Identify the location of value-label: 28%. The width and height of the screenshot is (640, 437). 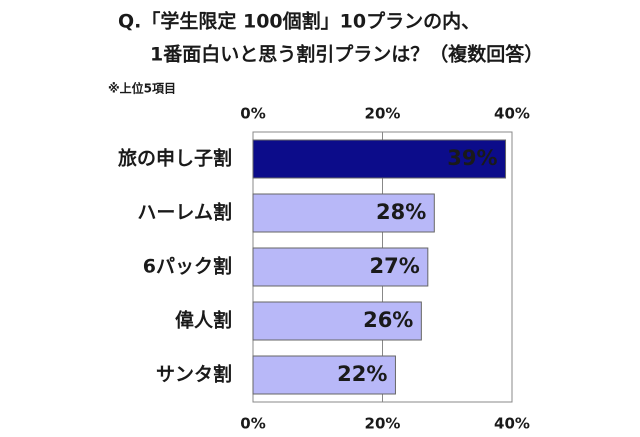
(401, 212).